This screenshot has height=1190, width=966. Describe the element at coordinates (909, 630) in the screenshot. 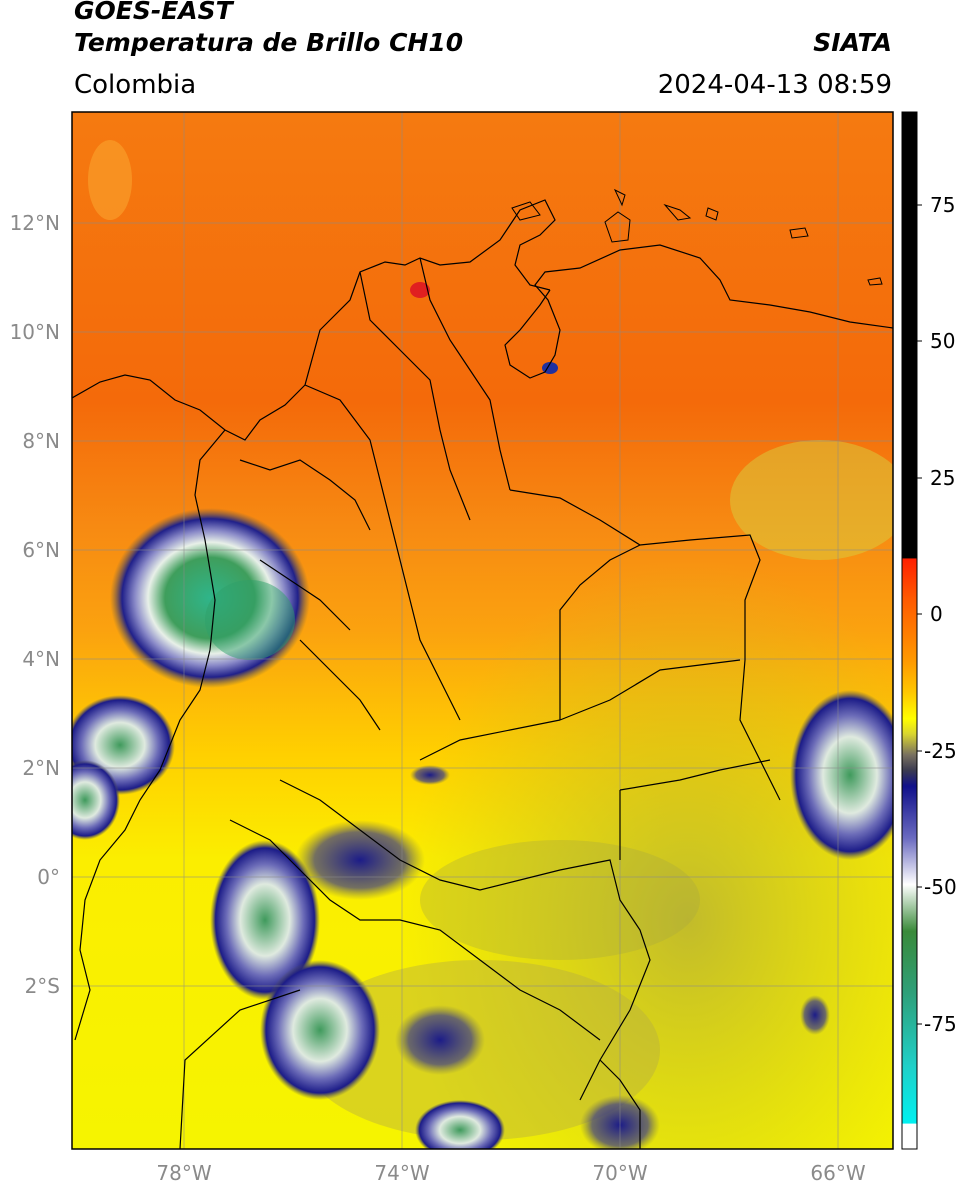

I see `colorbar-scale` at that location.